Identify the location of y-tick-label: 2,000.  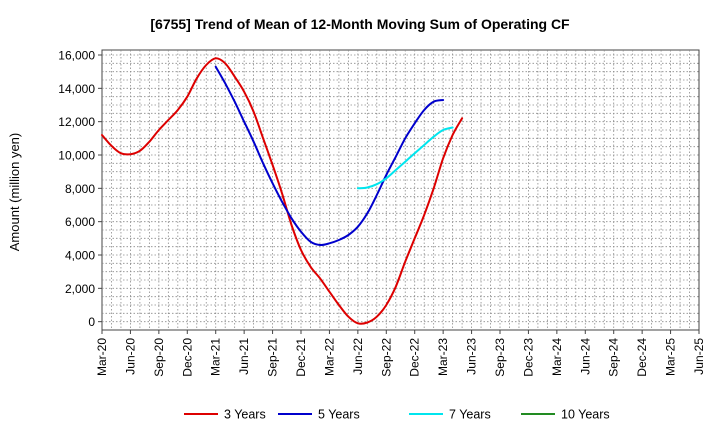
(80, 289).